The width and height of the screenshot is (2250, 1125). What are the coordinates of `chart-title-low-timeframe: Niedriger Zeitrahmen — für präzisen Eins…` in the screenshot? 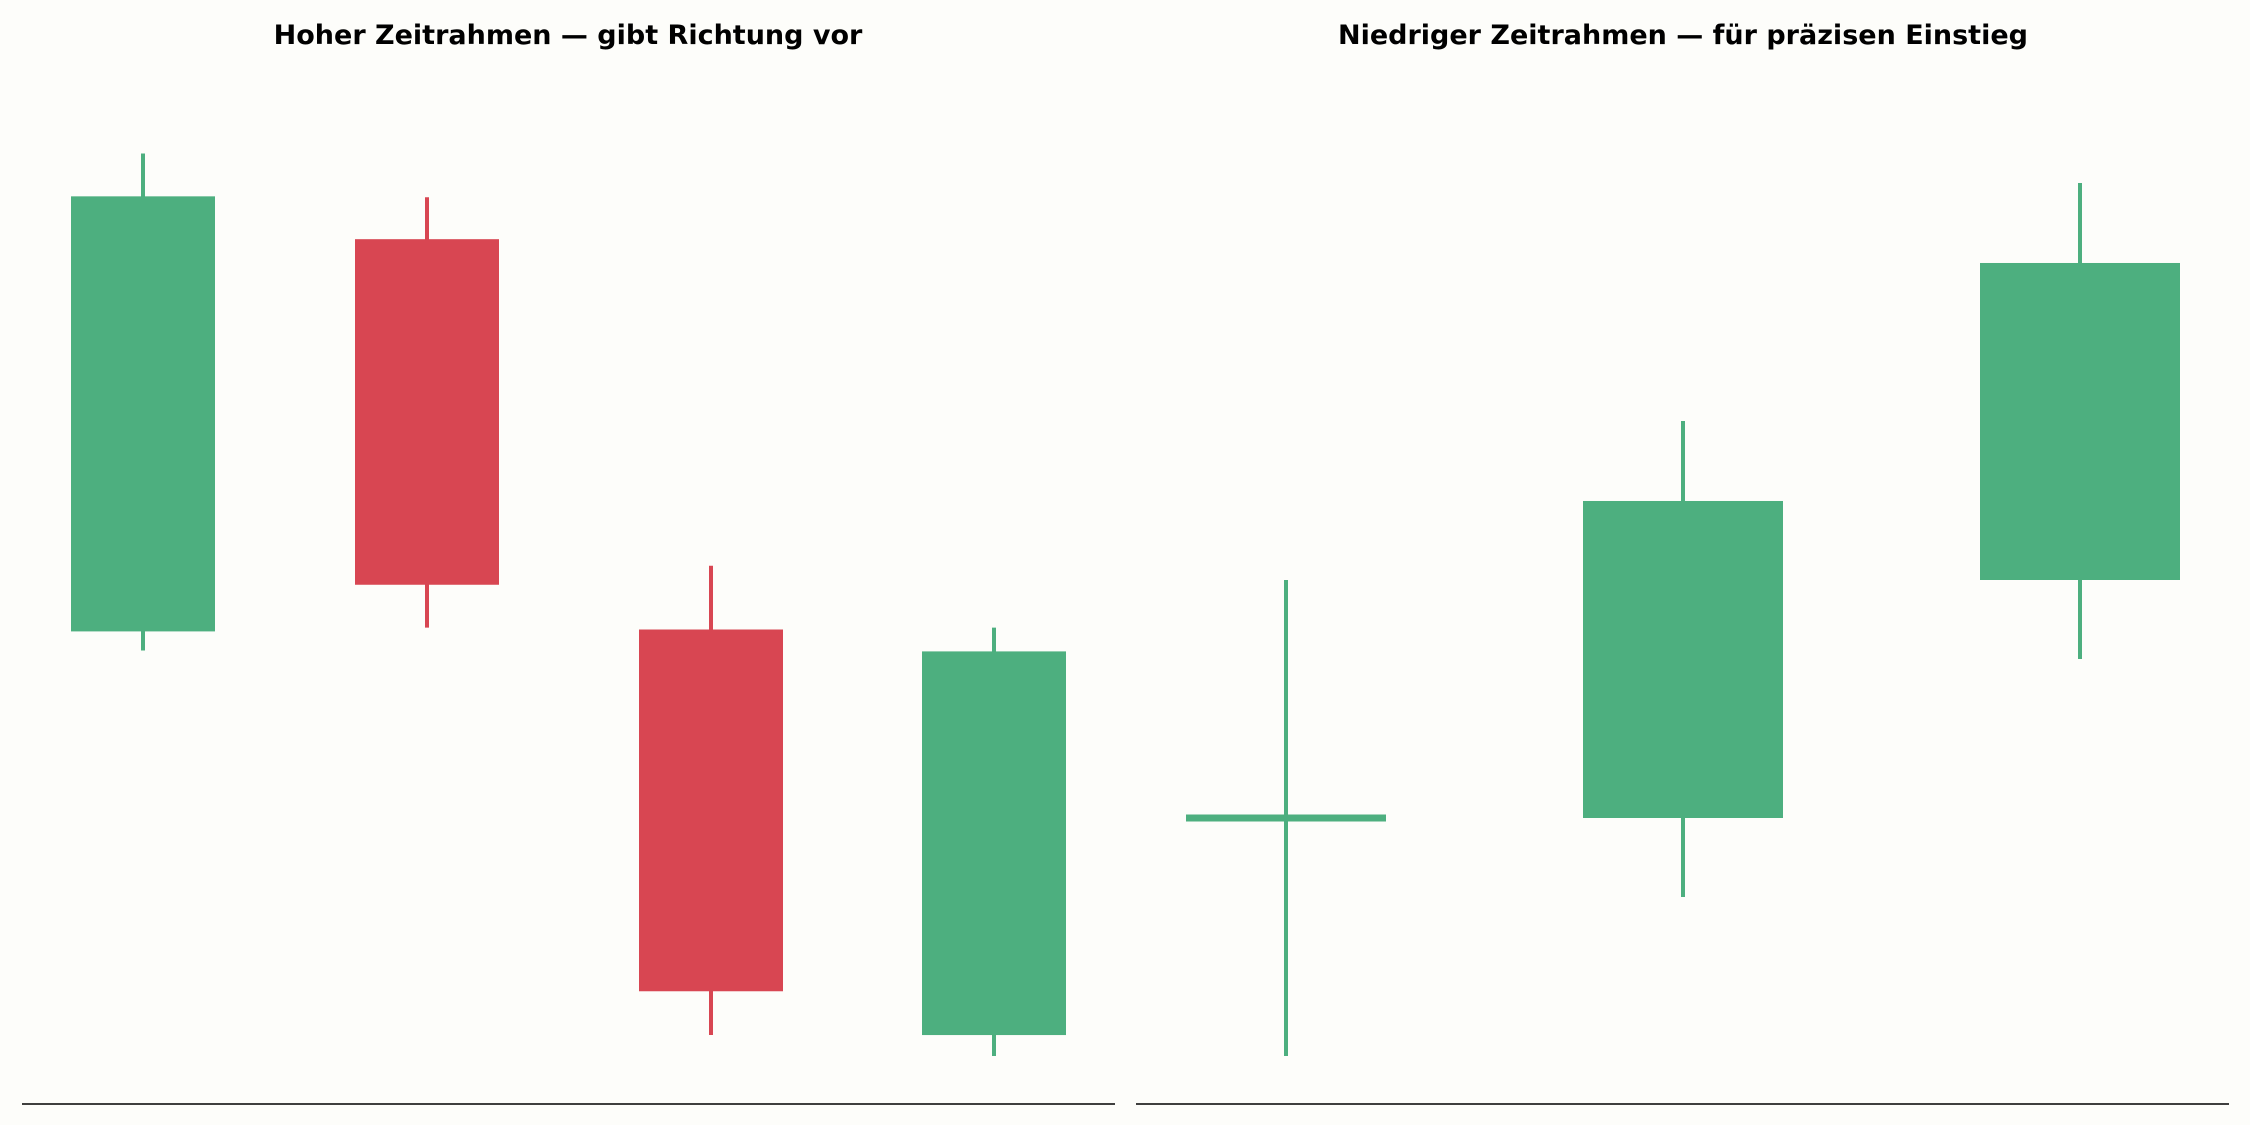 It's located at (1683, 35).